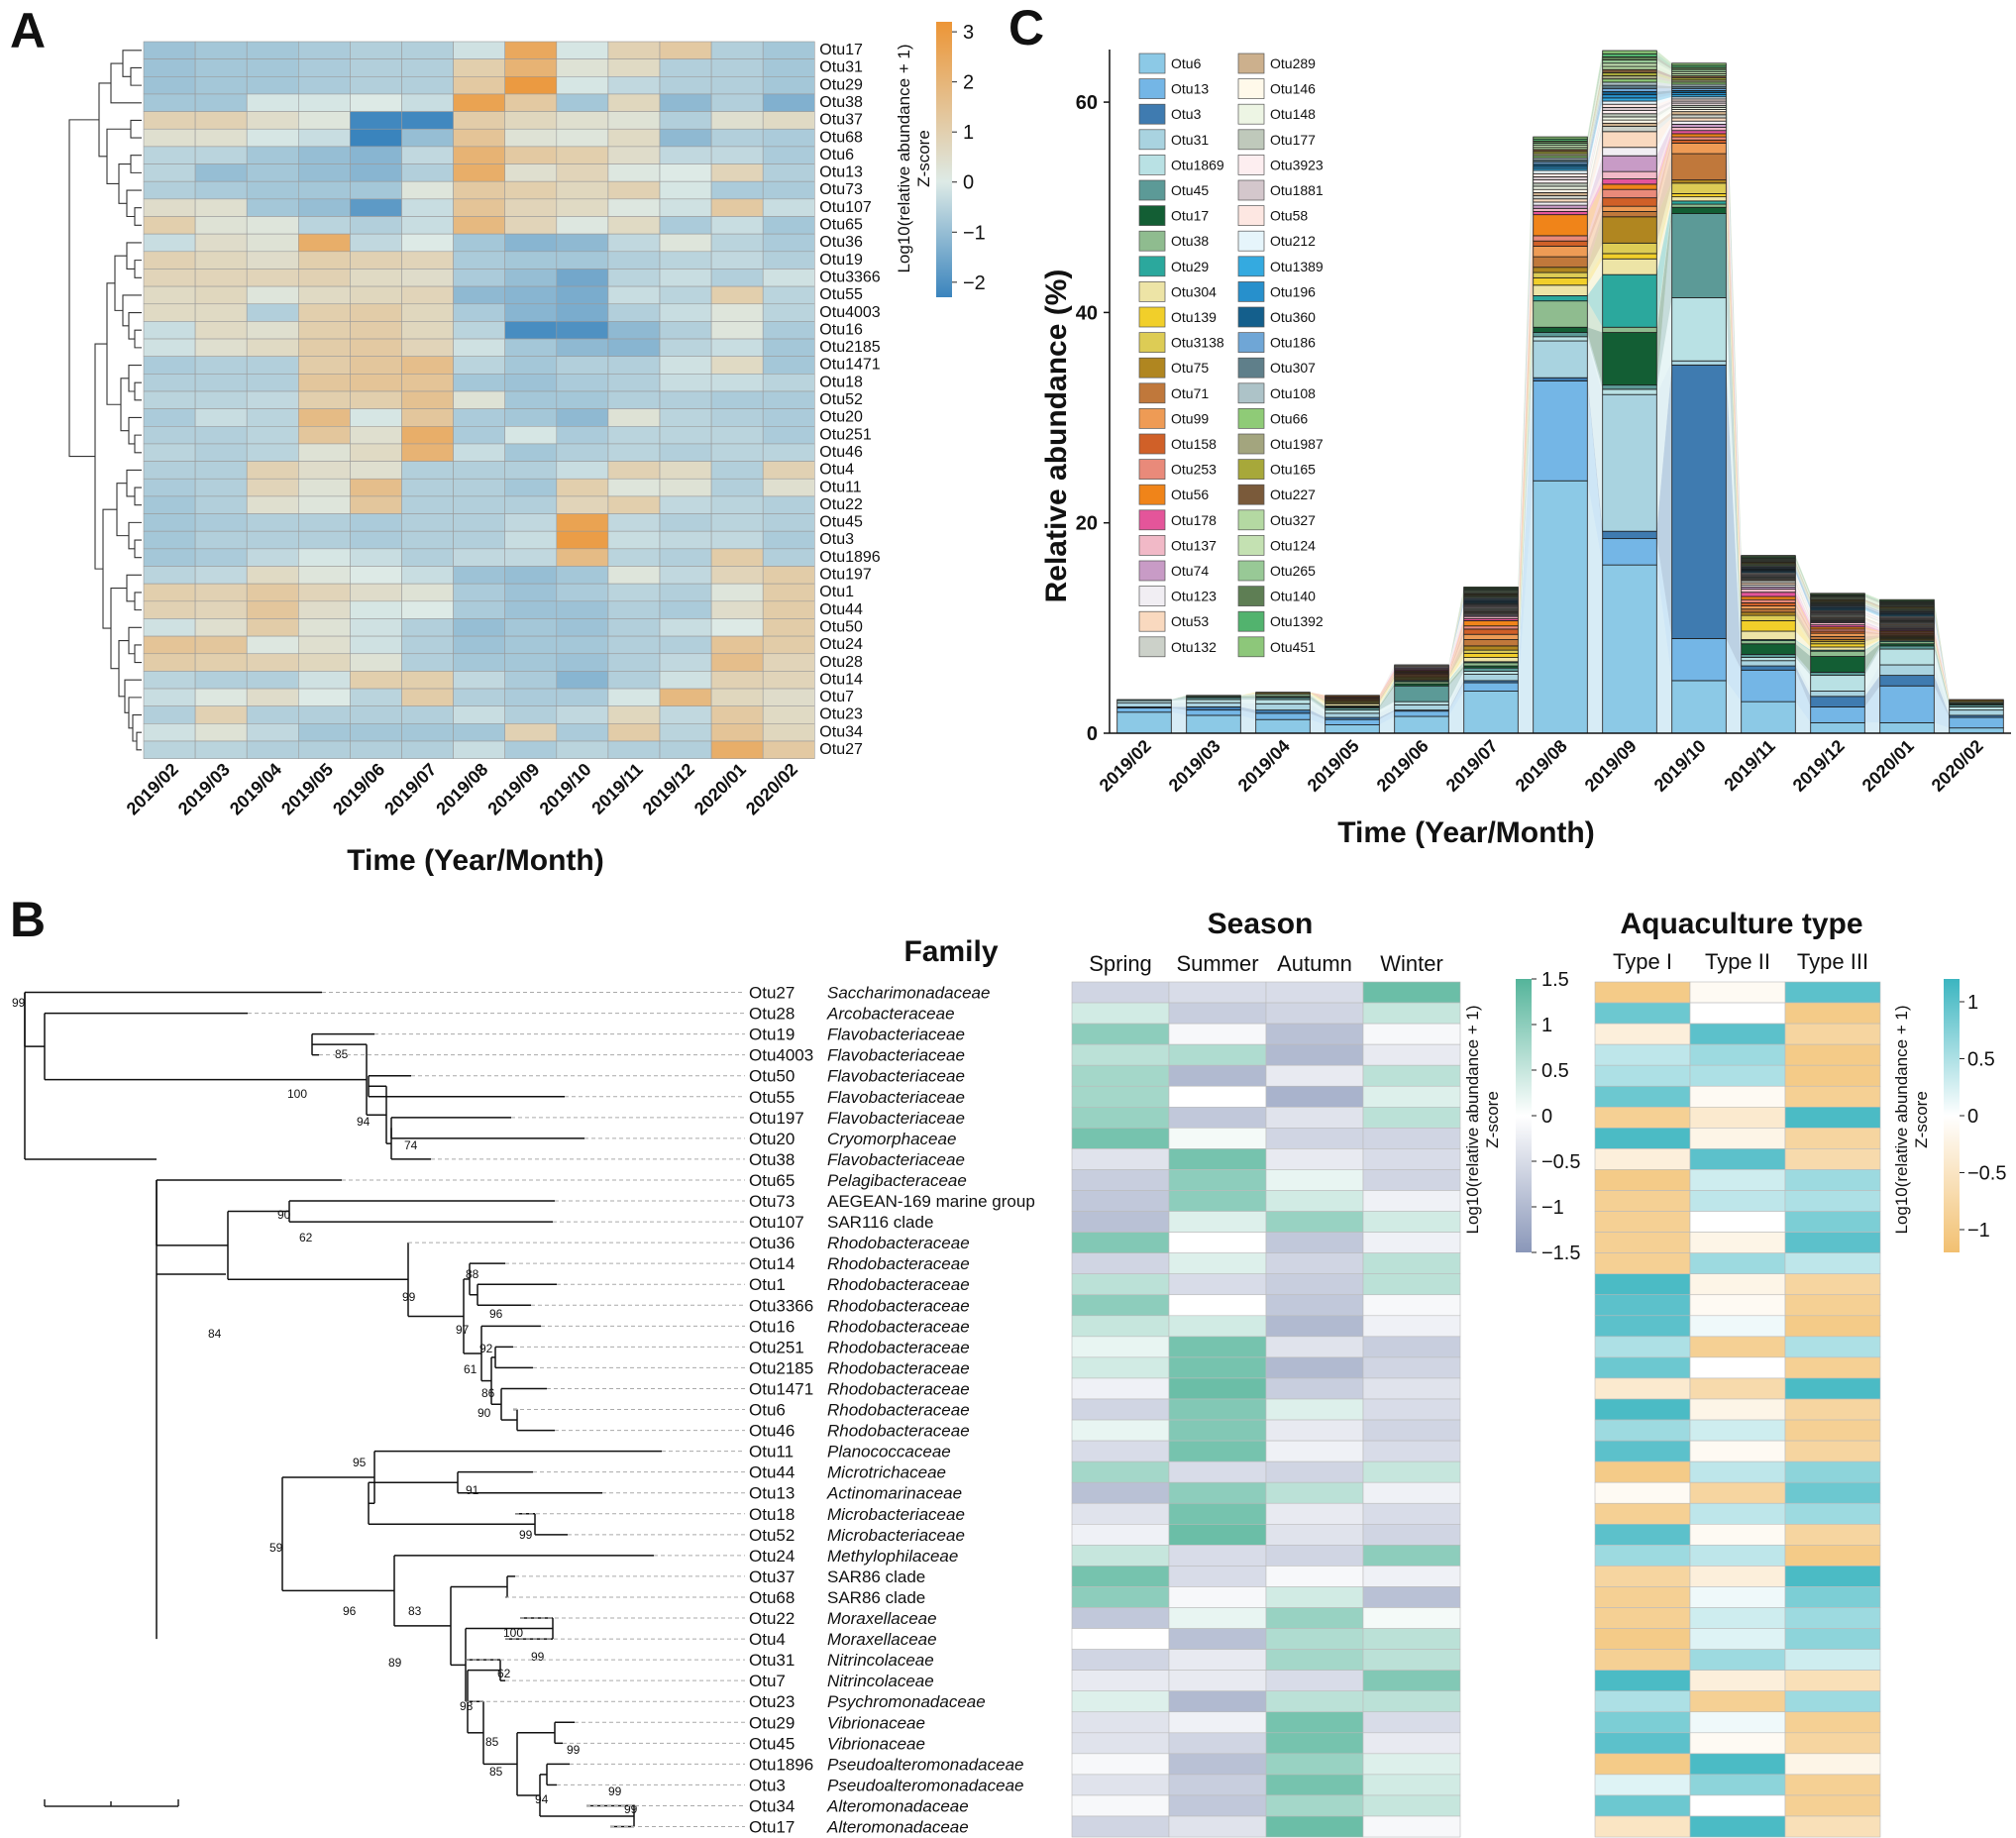  I want to click on bar-otu212-2019/08, so click(1561, 171).